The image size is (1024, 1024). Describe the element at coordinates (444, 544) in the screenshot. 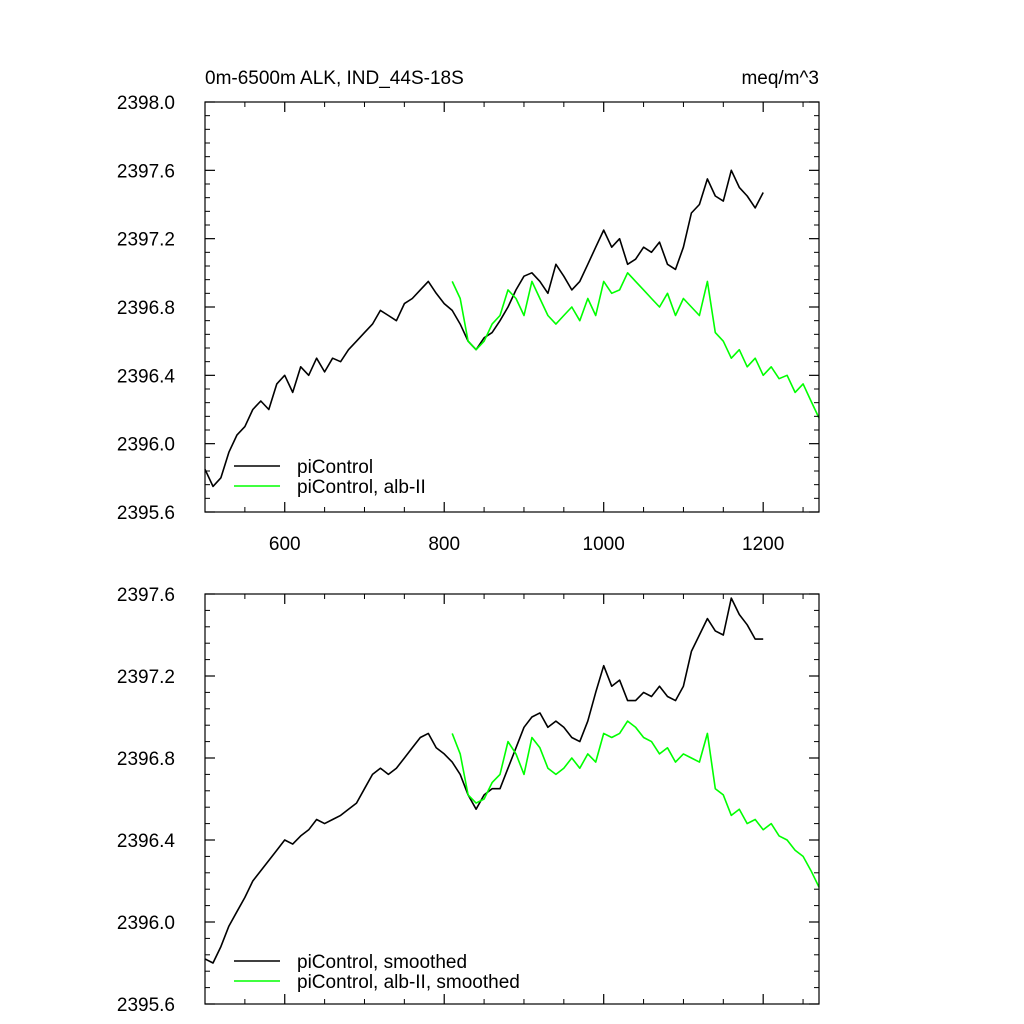

I see `x-tick-label: 800` at that location.